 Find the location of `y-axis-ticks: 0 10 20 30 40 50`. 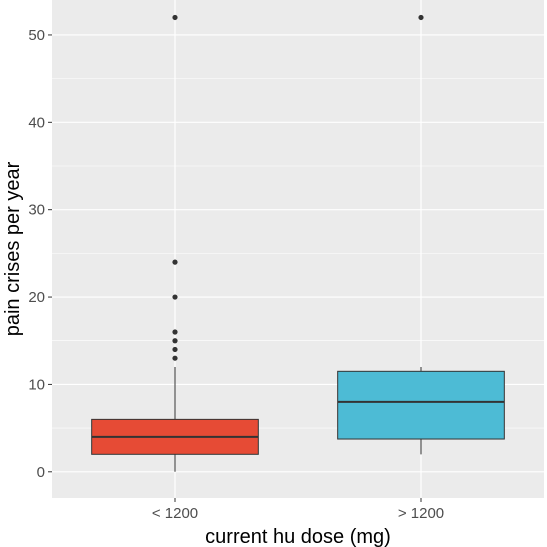

y-axis-ticks: 0 10 20 30 40 50 is located at coordinates (40, 254).